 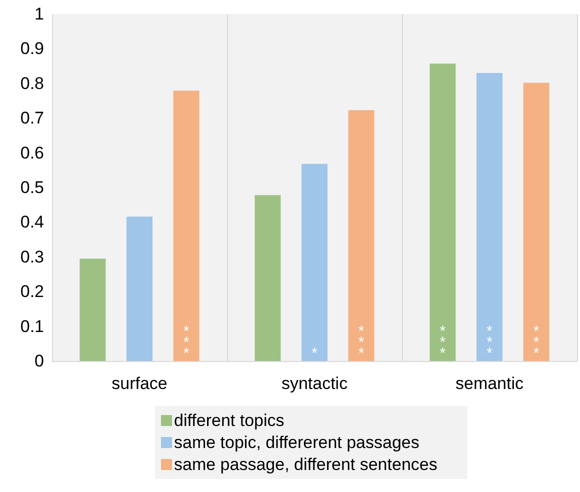 I want to click on y-tick-label: 0.7, so click(x=32, y=118).